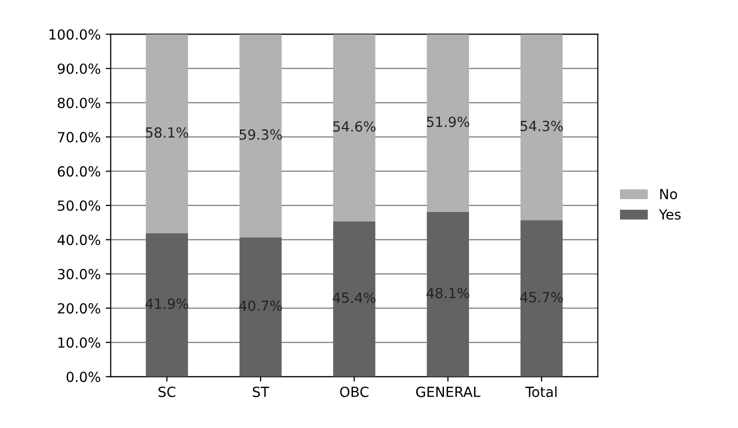 This screenshot has width=738, height=428. I want to click on data-label: 51.9%, so click(448, 122).